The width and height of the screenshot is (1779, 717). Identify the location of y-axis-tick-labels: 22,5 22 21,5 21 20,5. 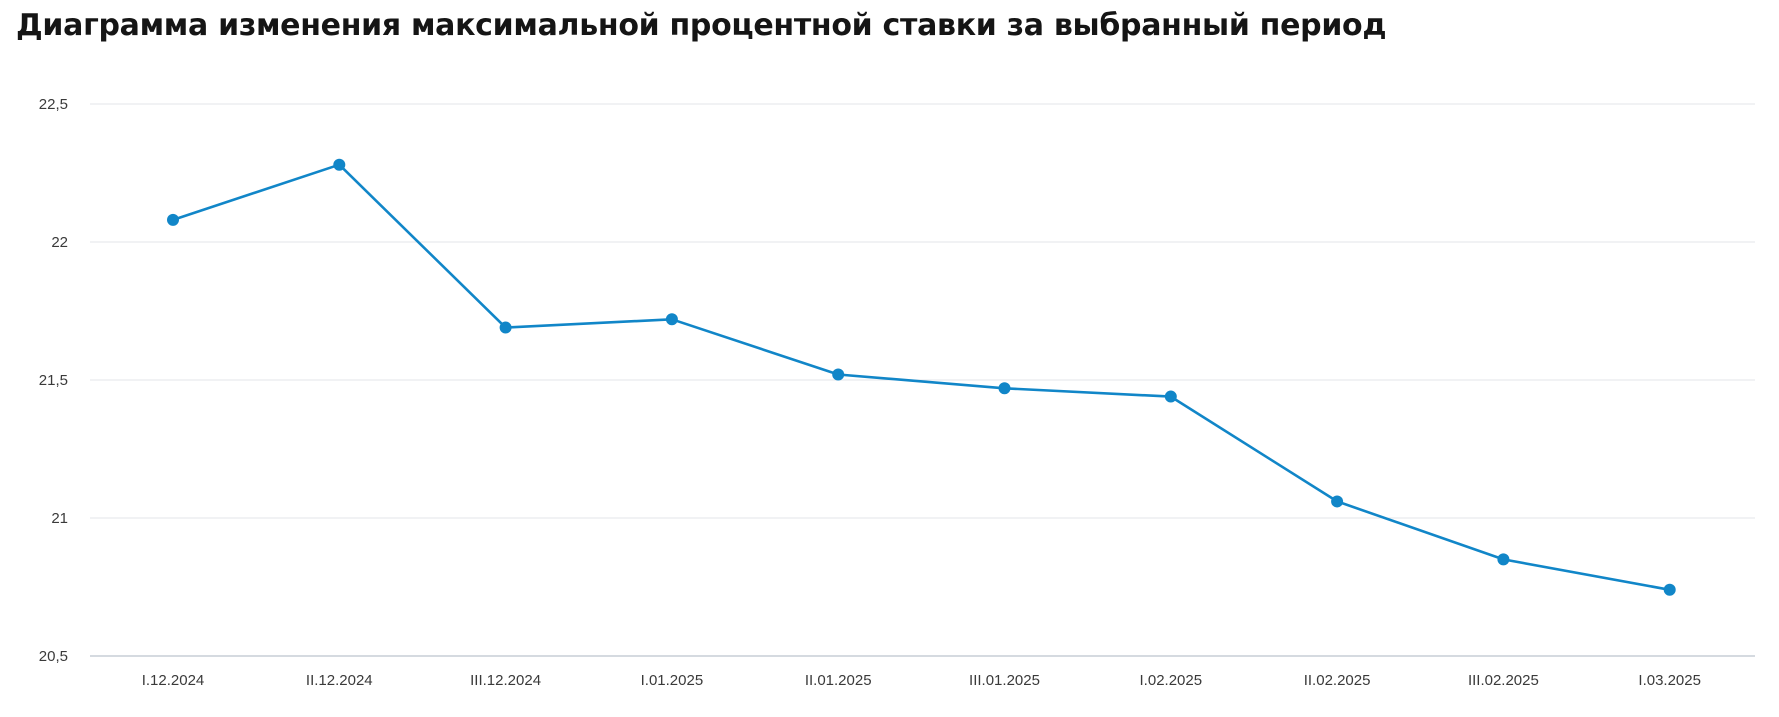
(53, 380).